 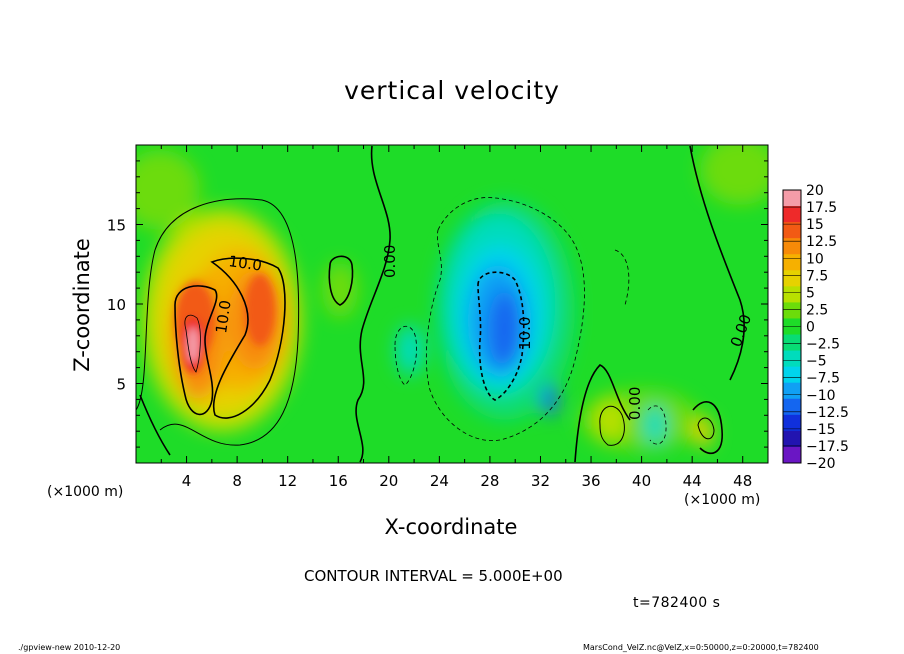 I want to click on colorbar-label: −5, so click(x=816, y=362).